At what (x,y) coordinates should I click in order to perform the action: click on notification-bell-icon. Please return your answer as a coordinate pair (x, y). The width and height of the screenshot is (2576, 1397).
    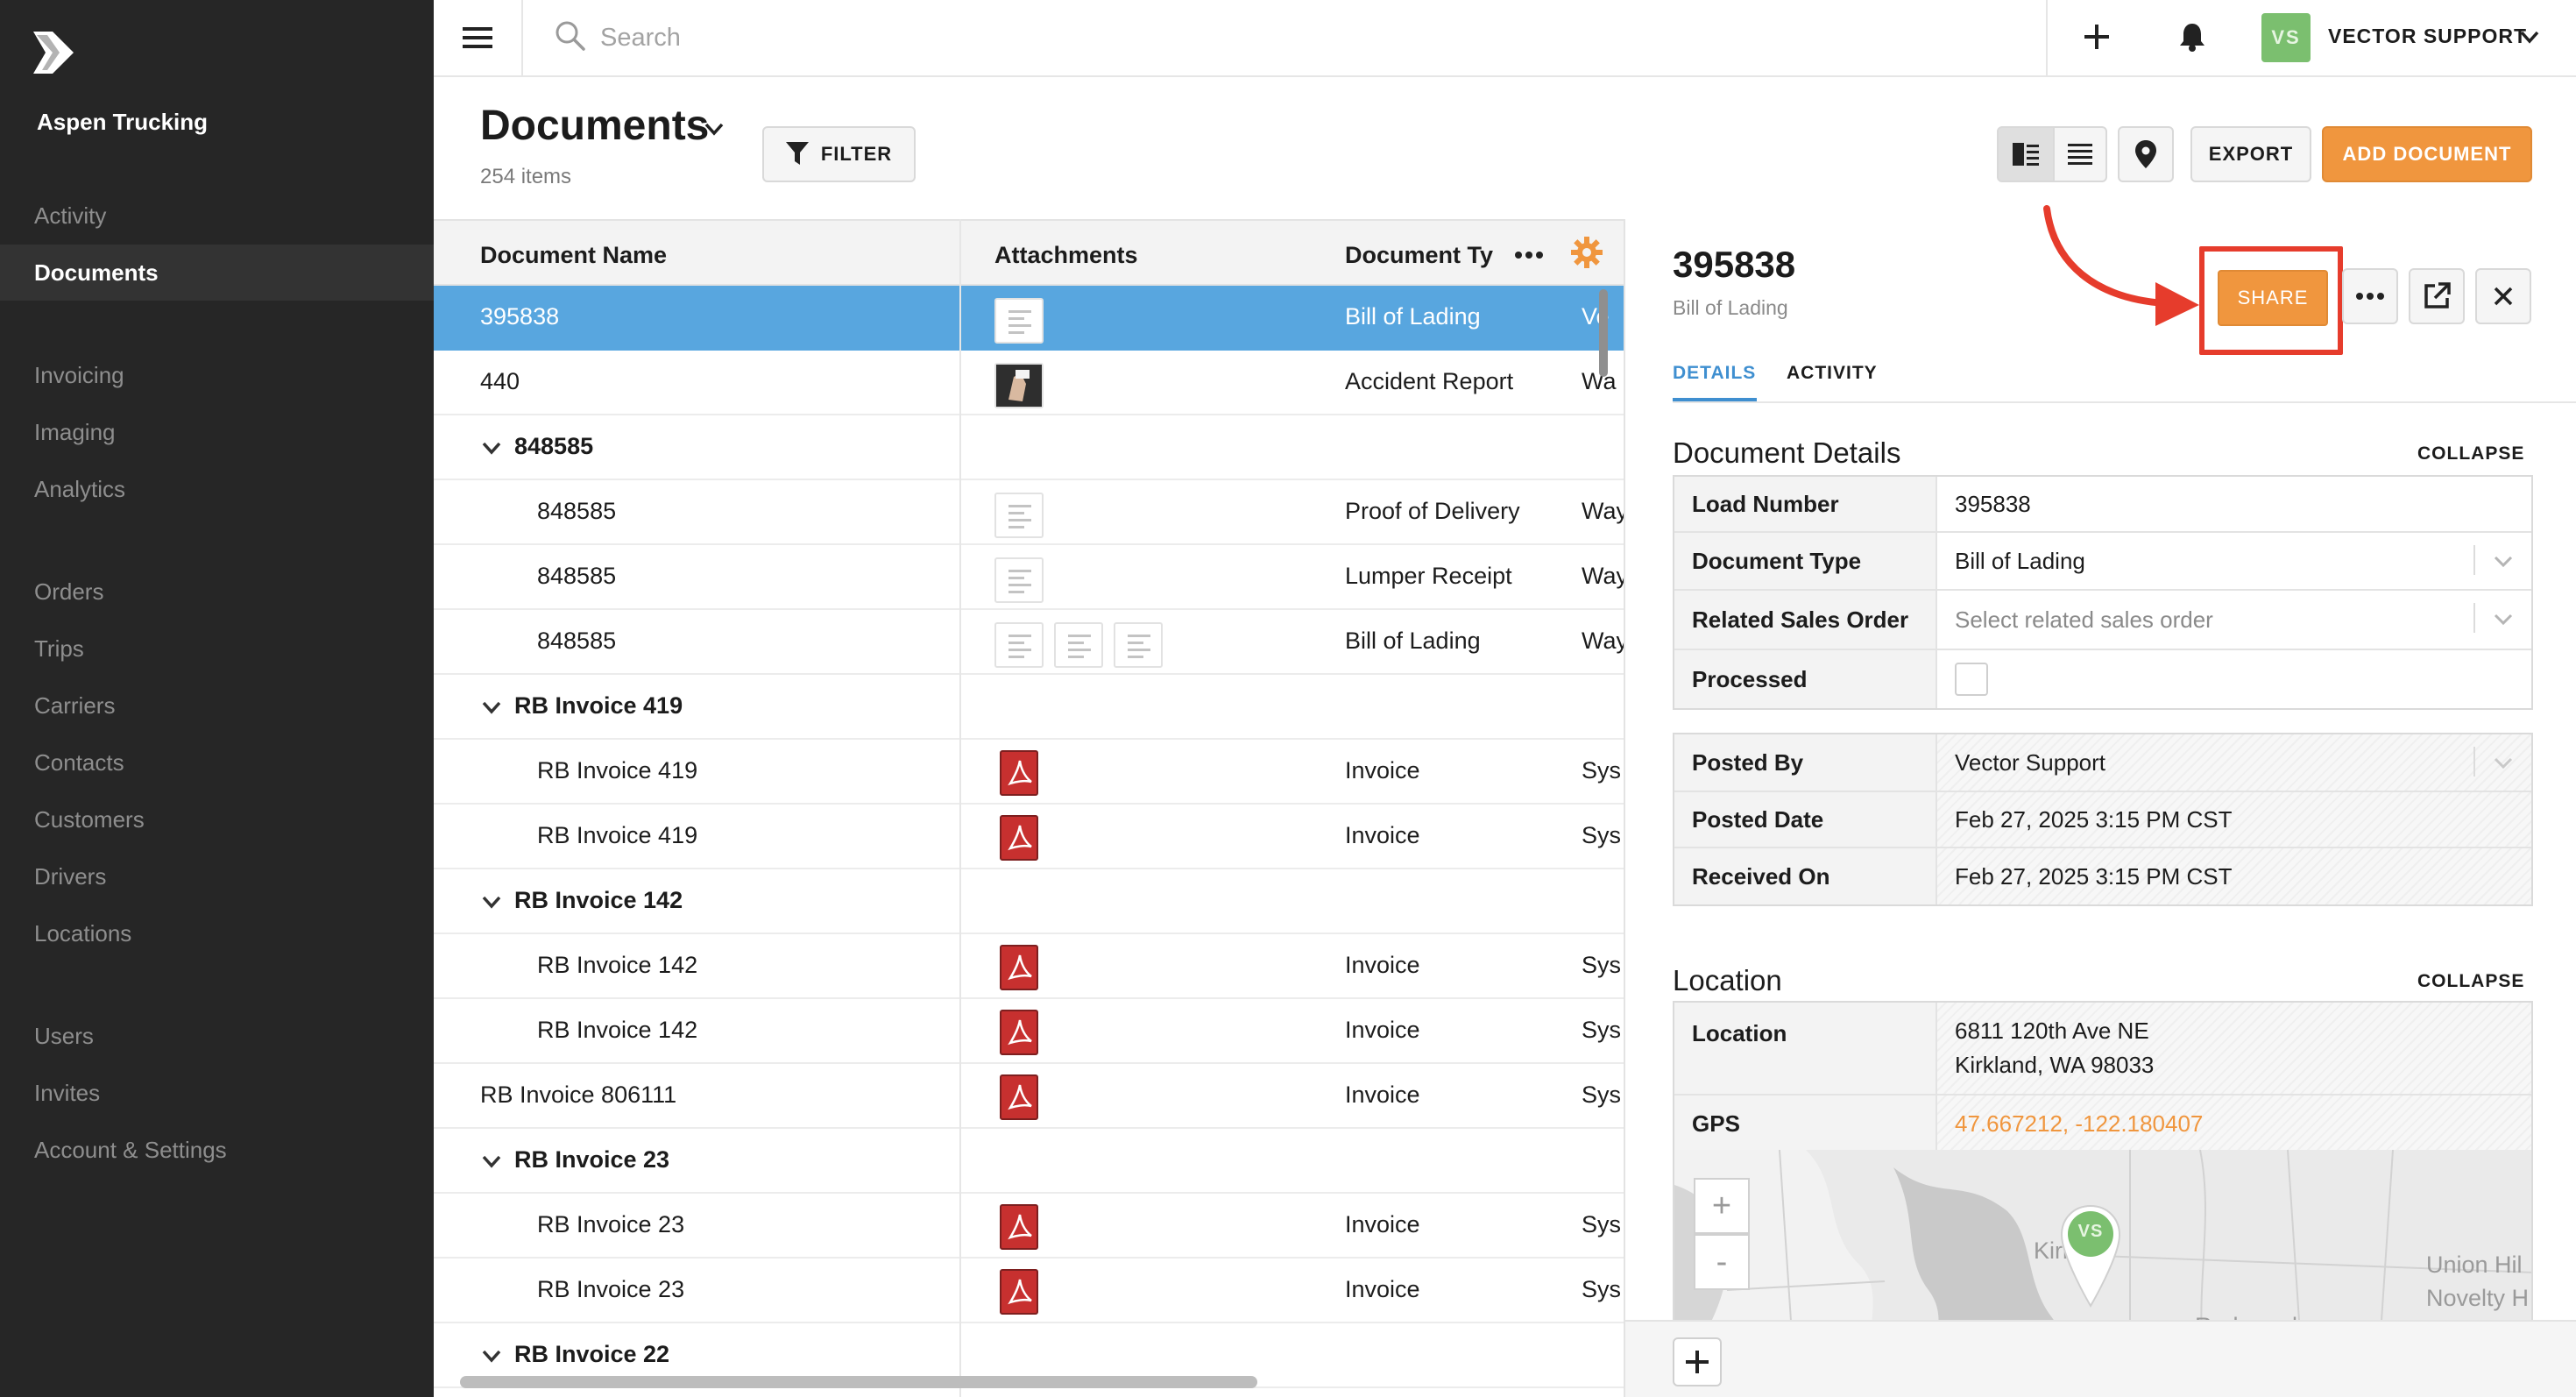
    Looking at the image, I should click on (2192, 37).